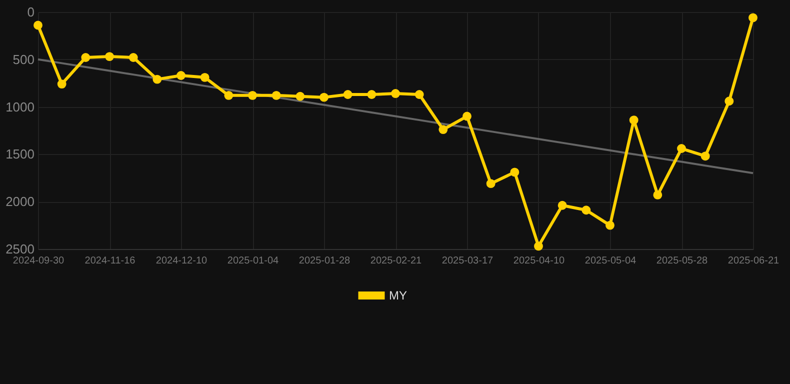 This screenshot has width=790, height=384. What do you see at coordinates (23, 59) in the screenshot?
I see `y-tick-label: 500` at bounding box center [23, 59].